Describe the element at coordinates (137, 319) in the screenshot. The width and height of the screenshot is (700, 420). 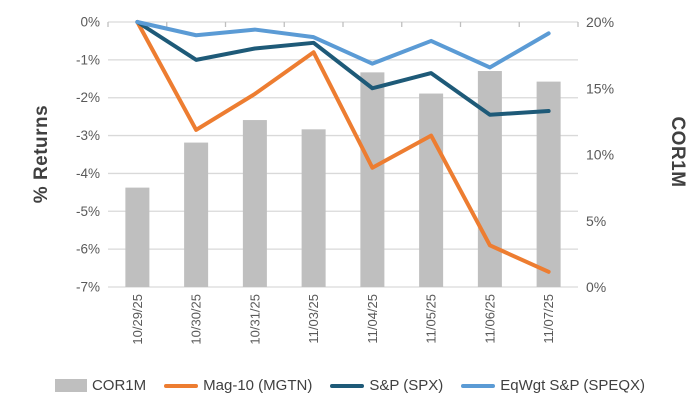
I see `x-axis-label: 10/29/25` at that location.